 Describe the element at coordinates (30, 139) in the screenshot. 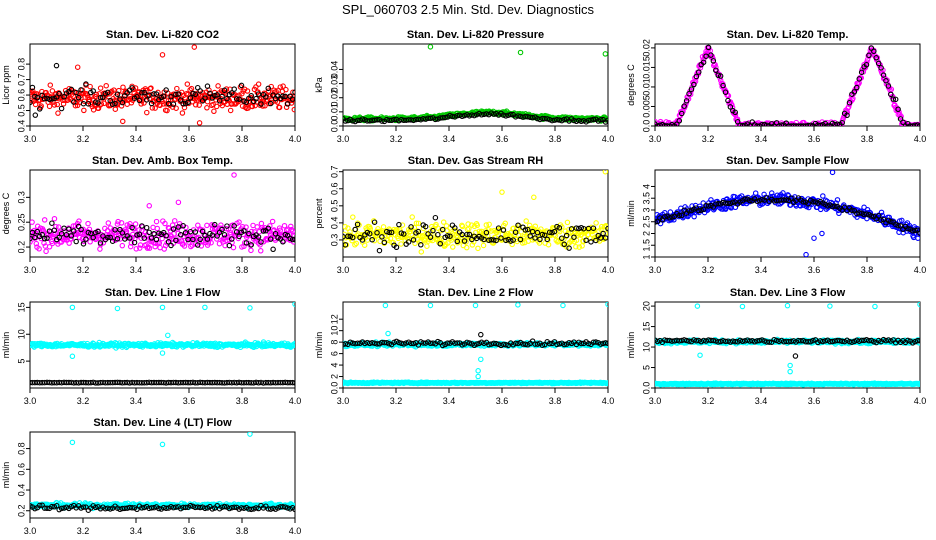

I see `x-tick-label: 3.0` at that location.